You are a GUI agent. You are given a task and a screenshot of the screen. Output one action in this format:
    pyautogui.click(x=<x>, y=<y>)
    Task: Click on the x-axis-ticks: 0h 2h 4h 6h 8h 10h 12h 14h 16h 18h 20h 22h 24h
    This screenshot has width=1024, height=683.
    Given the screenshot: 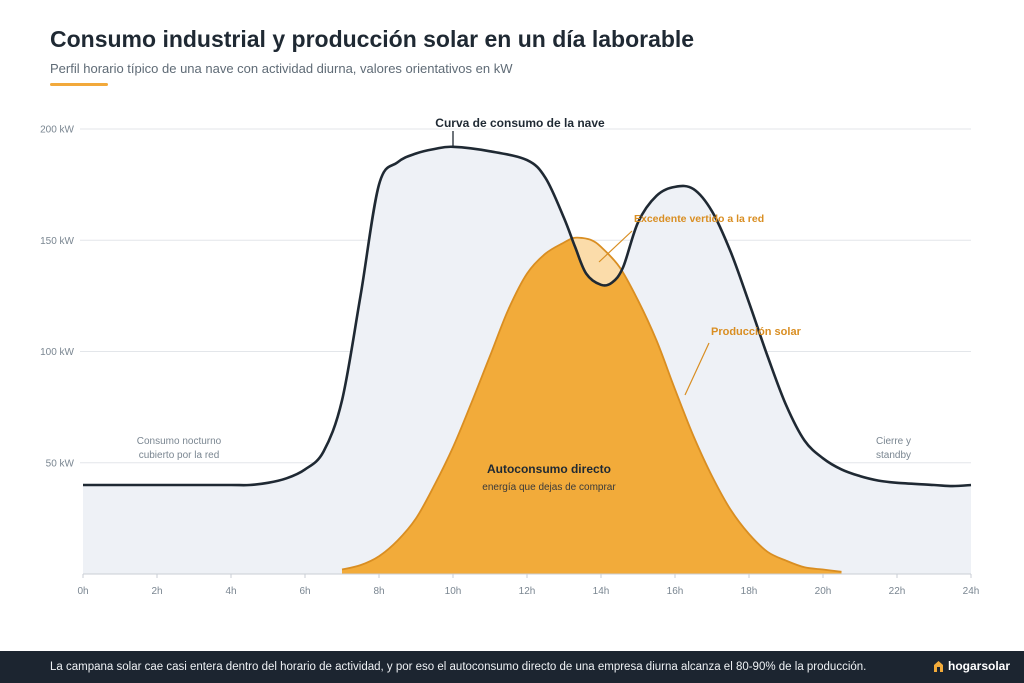 What is the action you would take?
    pyautogui.click(x=528, y=585)
    